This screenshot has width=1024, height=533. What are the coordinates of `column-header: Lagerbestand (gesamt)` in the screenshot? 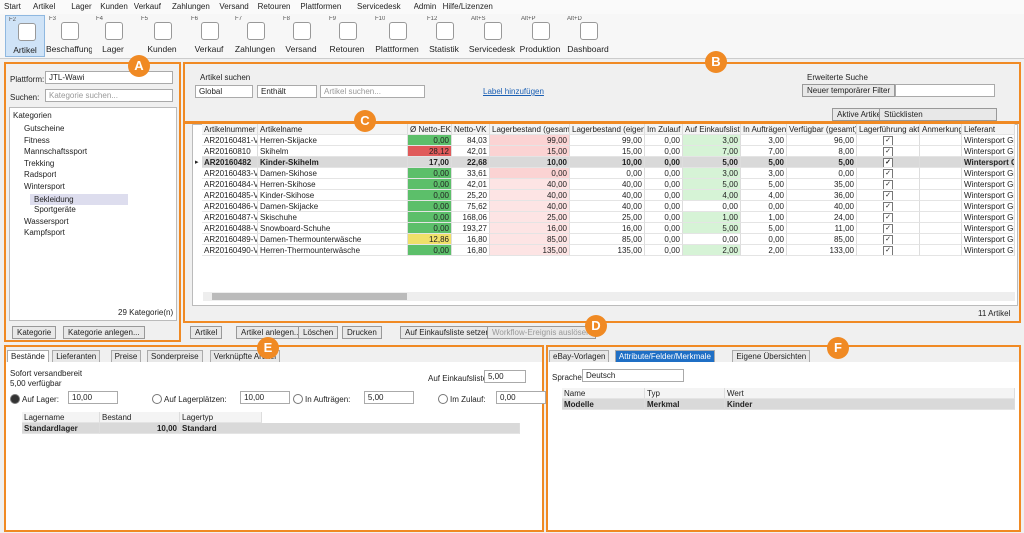 It's located at (530, 129).